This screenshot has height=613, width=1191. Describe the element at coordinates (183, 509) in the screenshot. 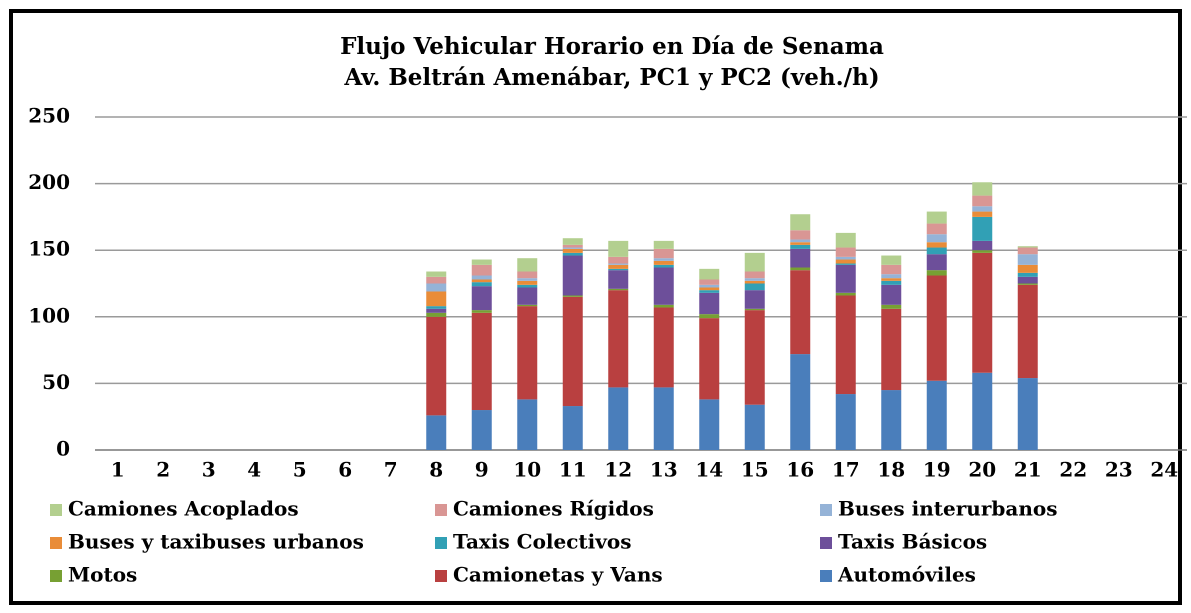

I see `legend-label: Camiones Acoplados` at that location.